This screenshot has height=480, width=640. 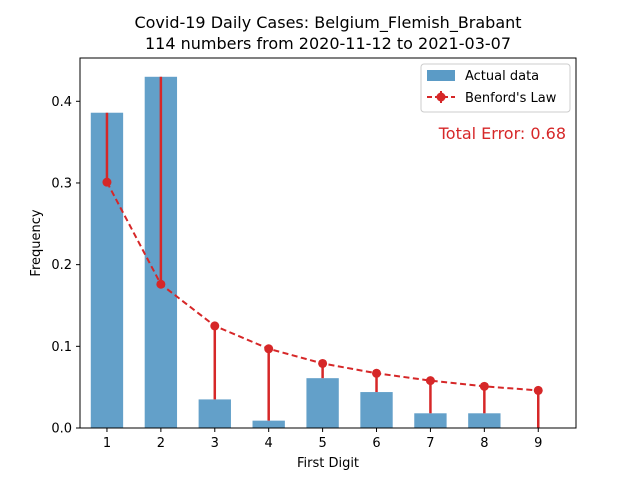 I want to click on x-axis: 1 2 3 4 5 6 7 8 9, so click(x=322, y=439).